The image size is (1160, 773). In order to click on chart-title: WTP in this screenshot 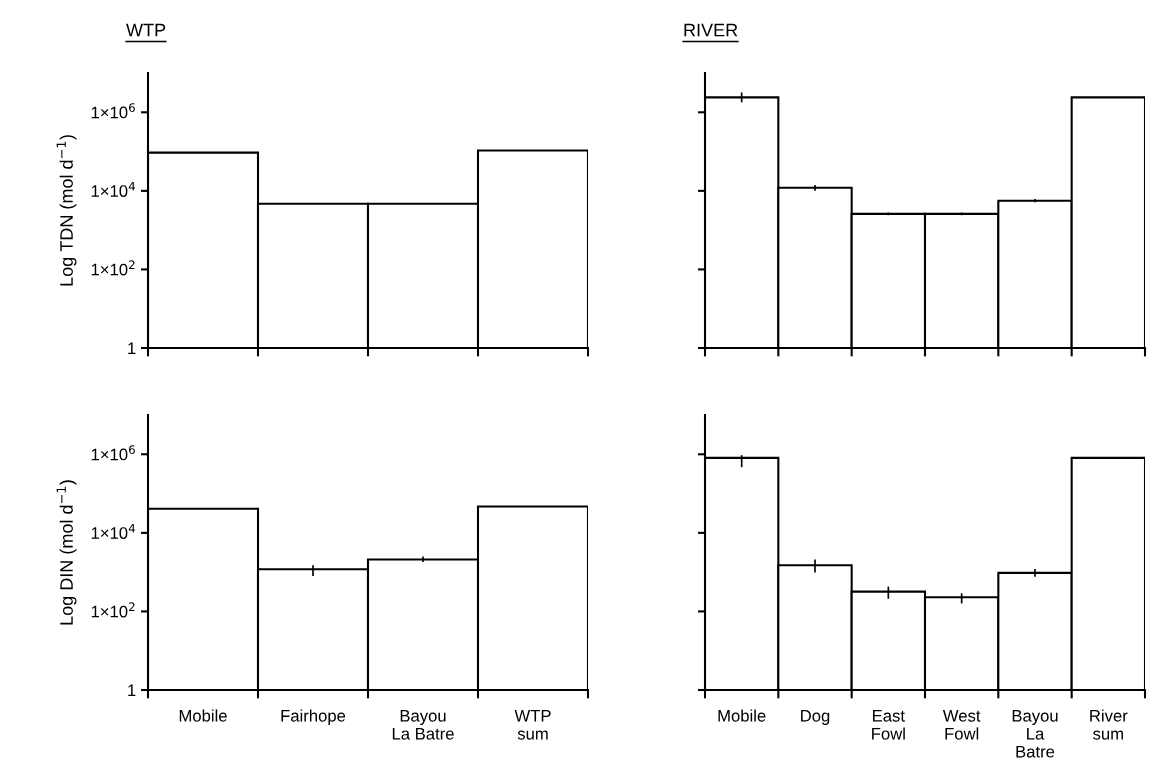, I will do `click(146, 30)`.